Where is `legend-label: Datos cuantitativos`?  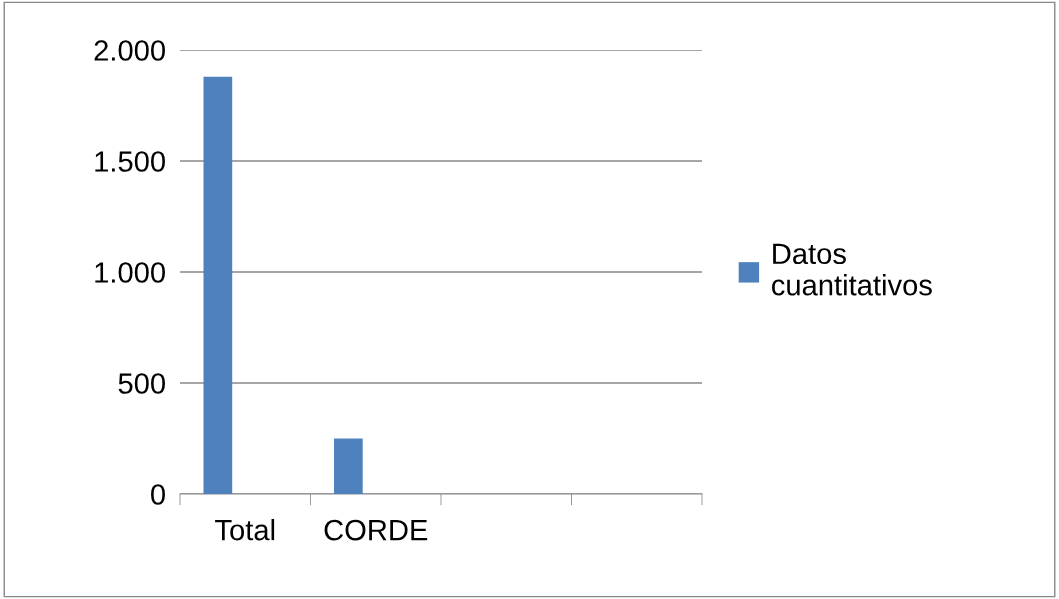 legend-label: Datos cuantitativos is located at coordinates (852, 269).